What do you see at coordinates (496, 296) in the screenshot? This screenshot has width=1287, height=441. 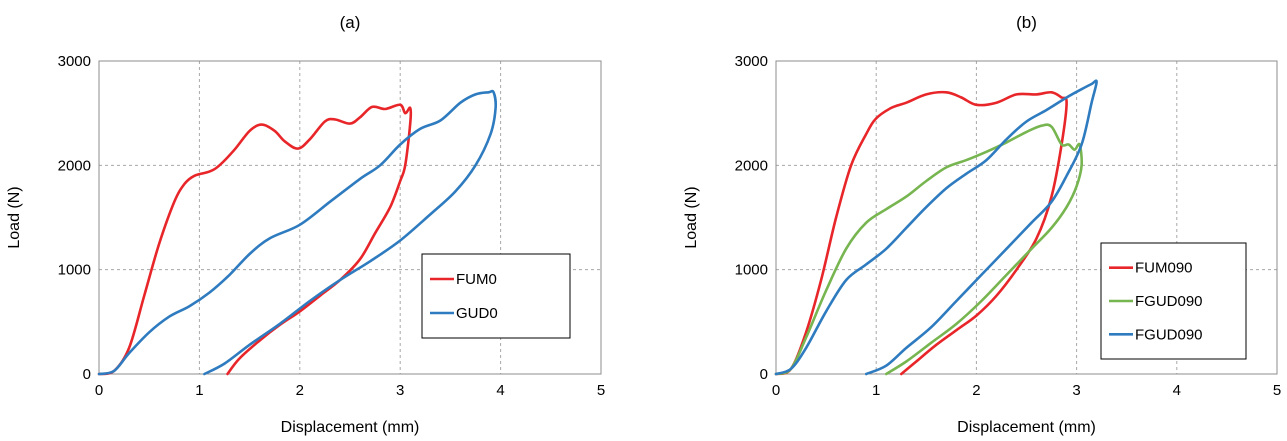 I see `legend-box` at bounding box center [496, 296].